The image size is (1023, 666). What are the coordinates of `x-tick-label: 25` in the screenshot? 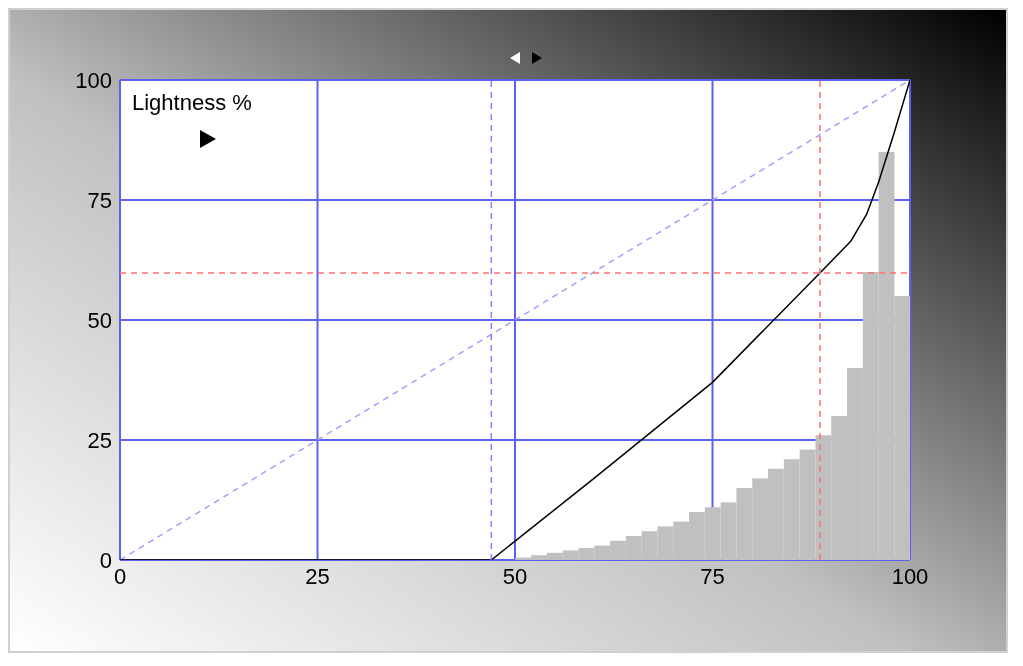 It's located at (317, 576).